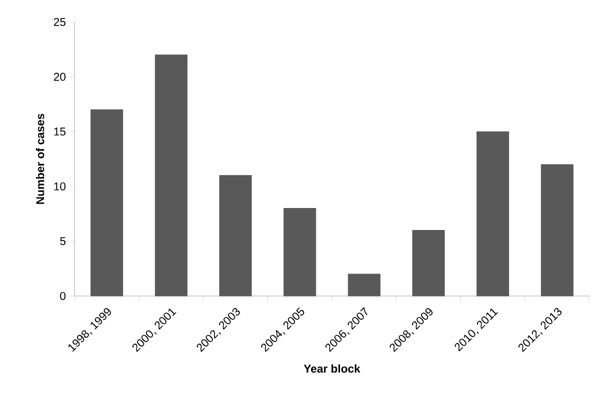  I want to click on y-tick-label: 15, so click(60, 132).